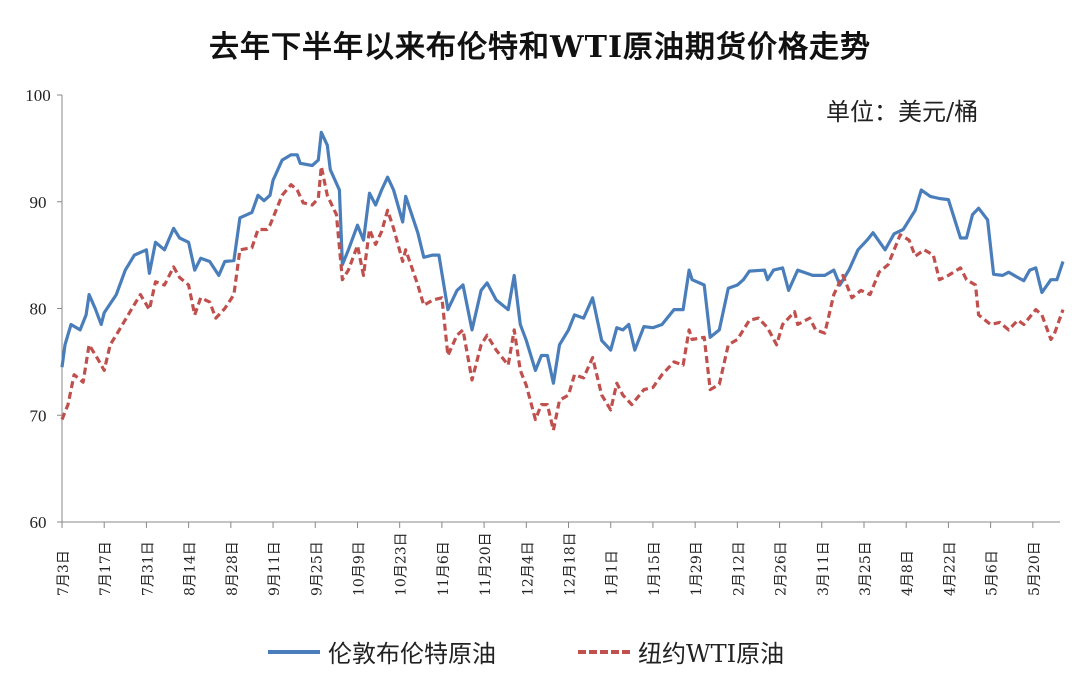 The height and width of the screenshot is (694, 1080). I want to click on legend-label-wti: 纽约WTI原油, so click(711, 654).